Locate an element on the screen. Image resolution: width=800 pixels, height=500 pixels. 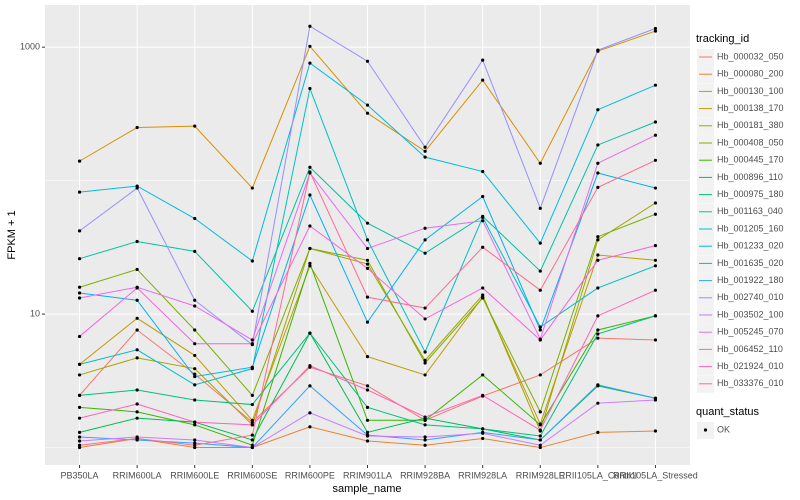
legend-title: quant_status is located at coordinates (727, 412).